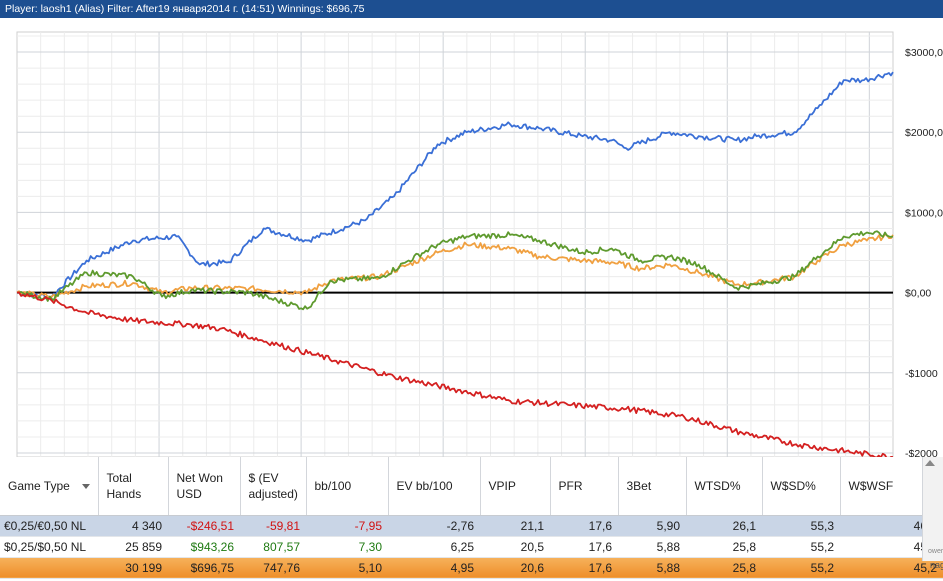 The width and height of the screenshot is (943, 581). What do you see at coordinates (49, 547) in the screenshot?
I see `table-cell: $0,25/$0,50 NL` at bounding box center [49, 547].